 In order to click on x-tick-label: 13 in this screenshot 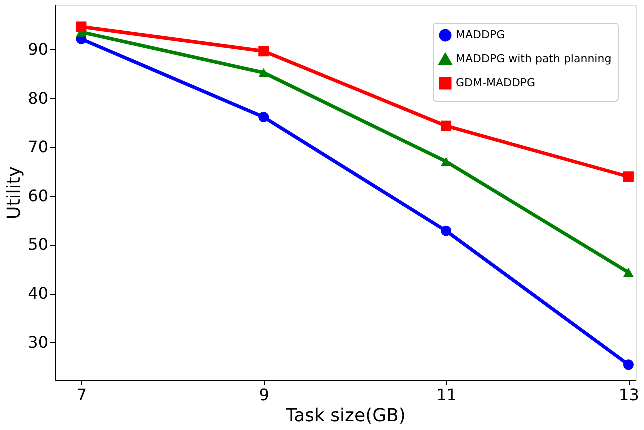, I will do `click(629, 395)`.